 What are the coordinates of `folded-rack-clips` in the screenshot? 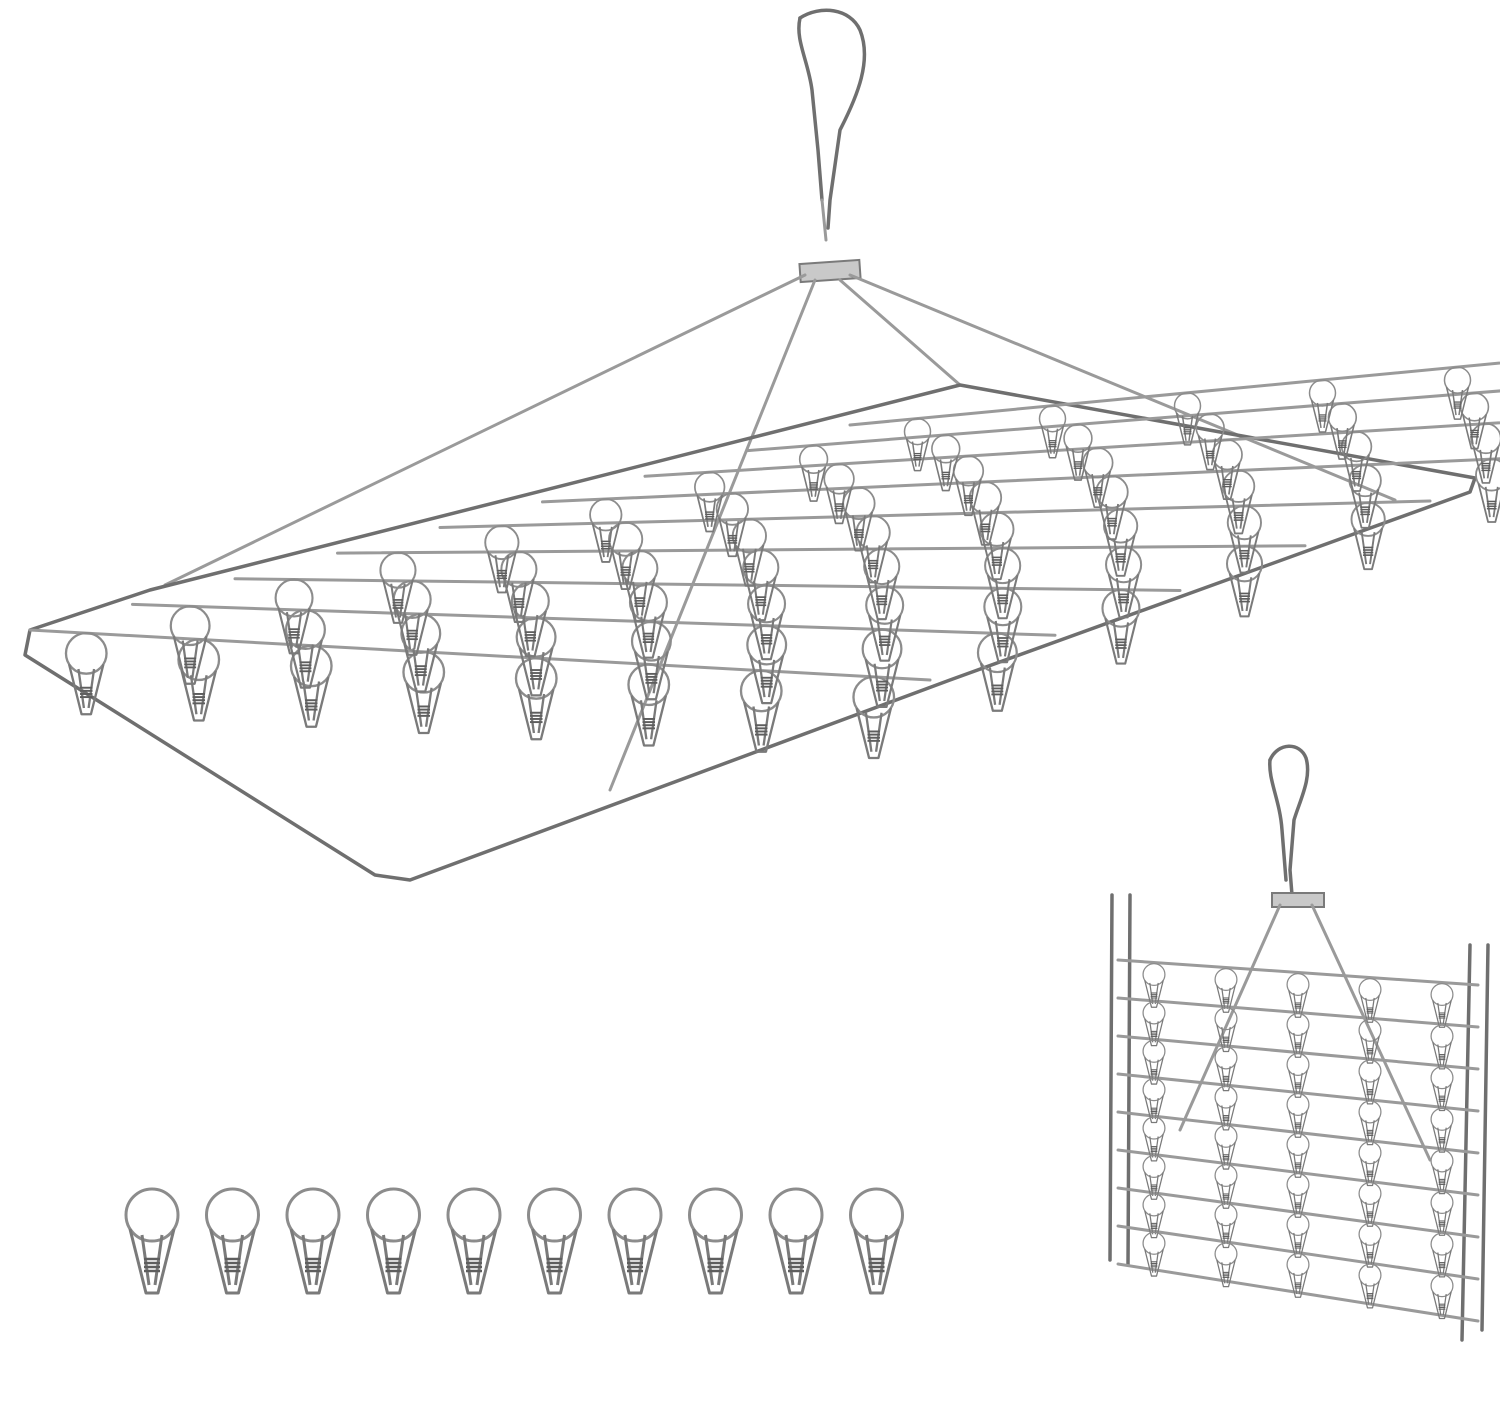 It's located at (1298, 1141).